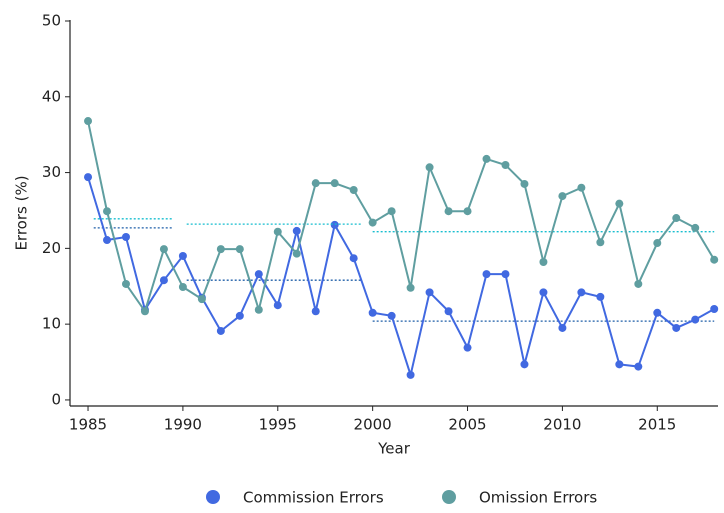 This screenshot has width=724, height=513. What do you see at coordinates (538, 498) in the screenshot?
I see `legend-label: Omission Errors` at bounding box center [538, 498].